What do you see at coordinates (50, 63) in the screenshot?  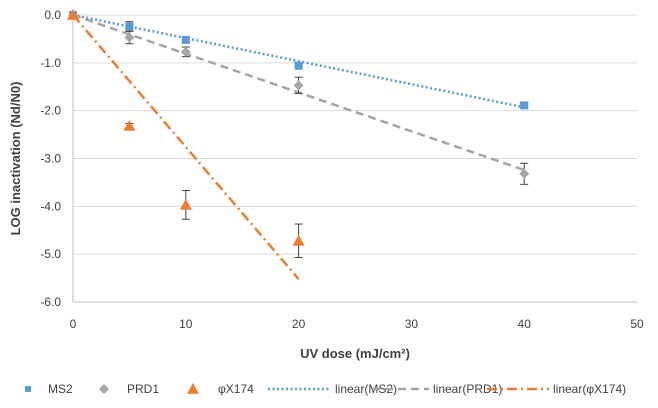 I see `y-tick-label: -1.0` at bounding box center [50, 63].